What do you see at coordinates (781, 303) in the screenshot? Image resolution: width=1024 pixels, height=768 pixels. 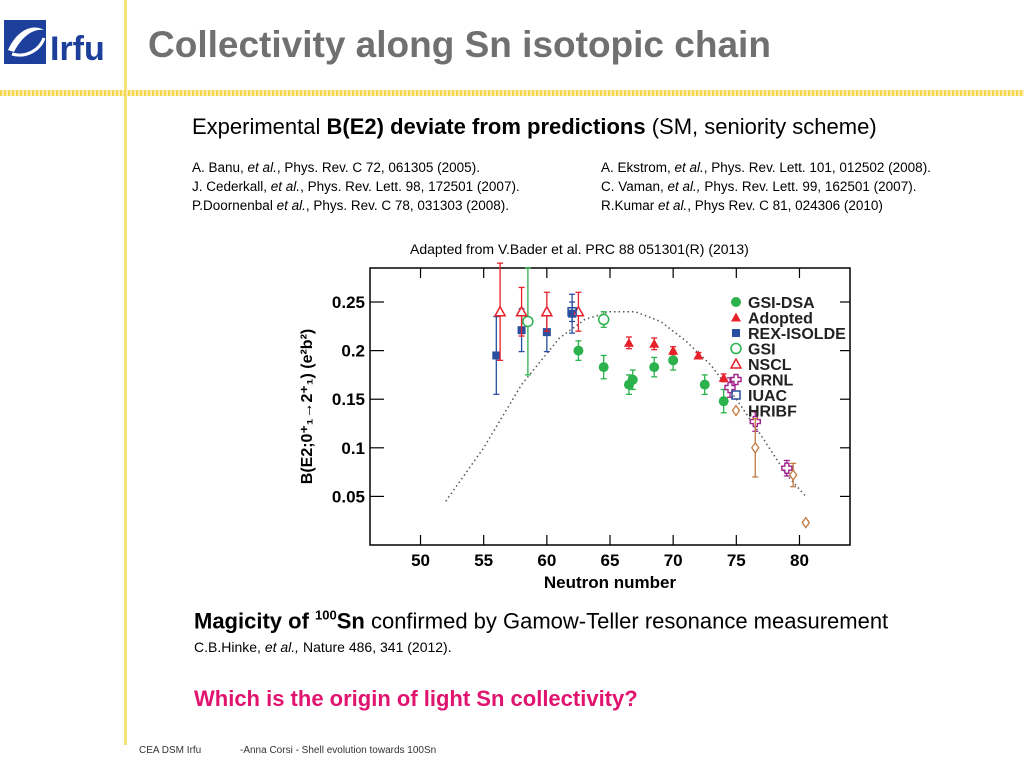 I see `legend-label: GSI-DSA` at bounding box center [781, 303].